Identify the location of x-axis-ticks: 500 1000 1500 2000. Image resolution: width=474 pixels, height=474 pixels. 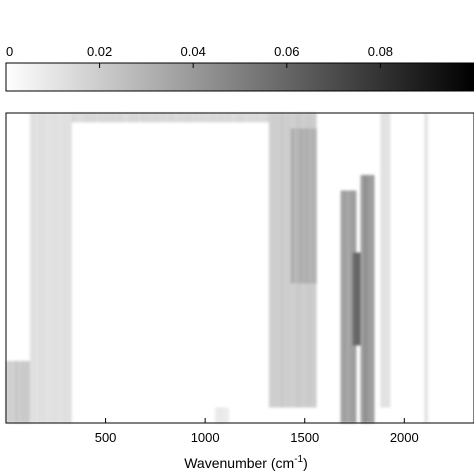
(257, 431).